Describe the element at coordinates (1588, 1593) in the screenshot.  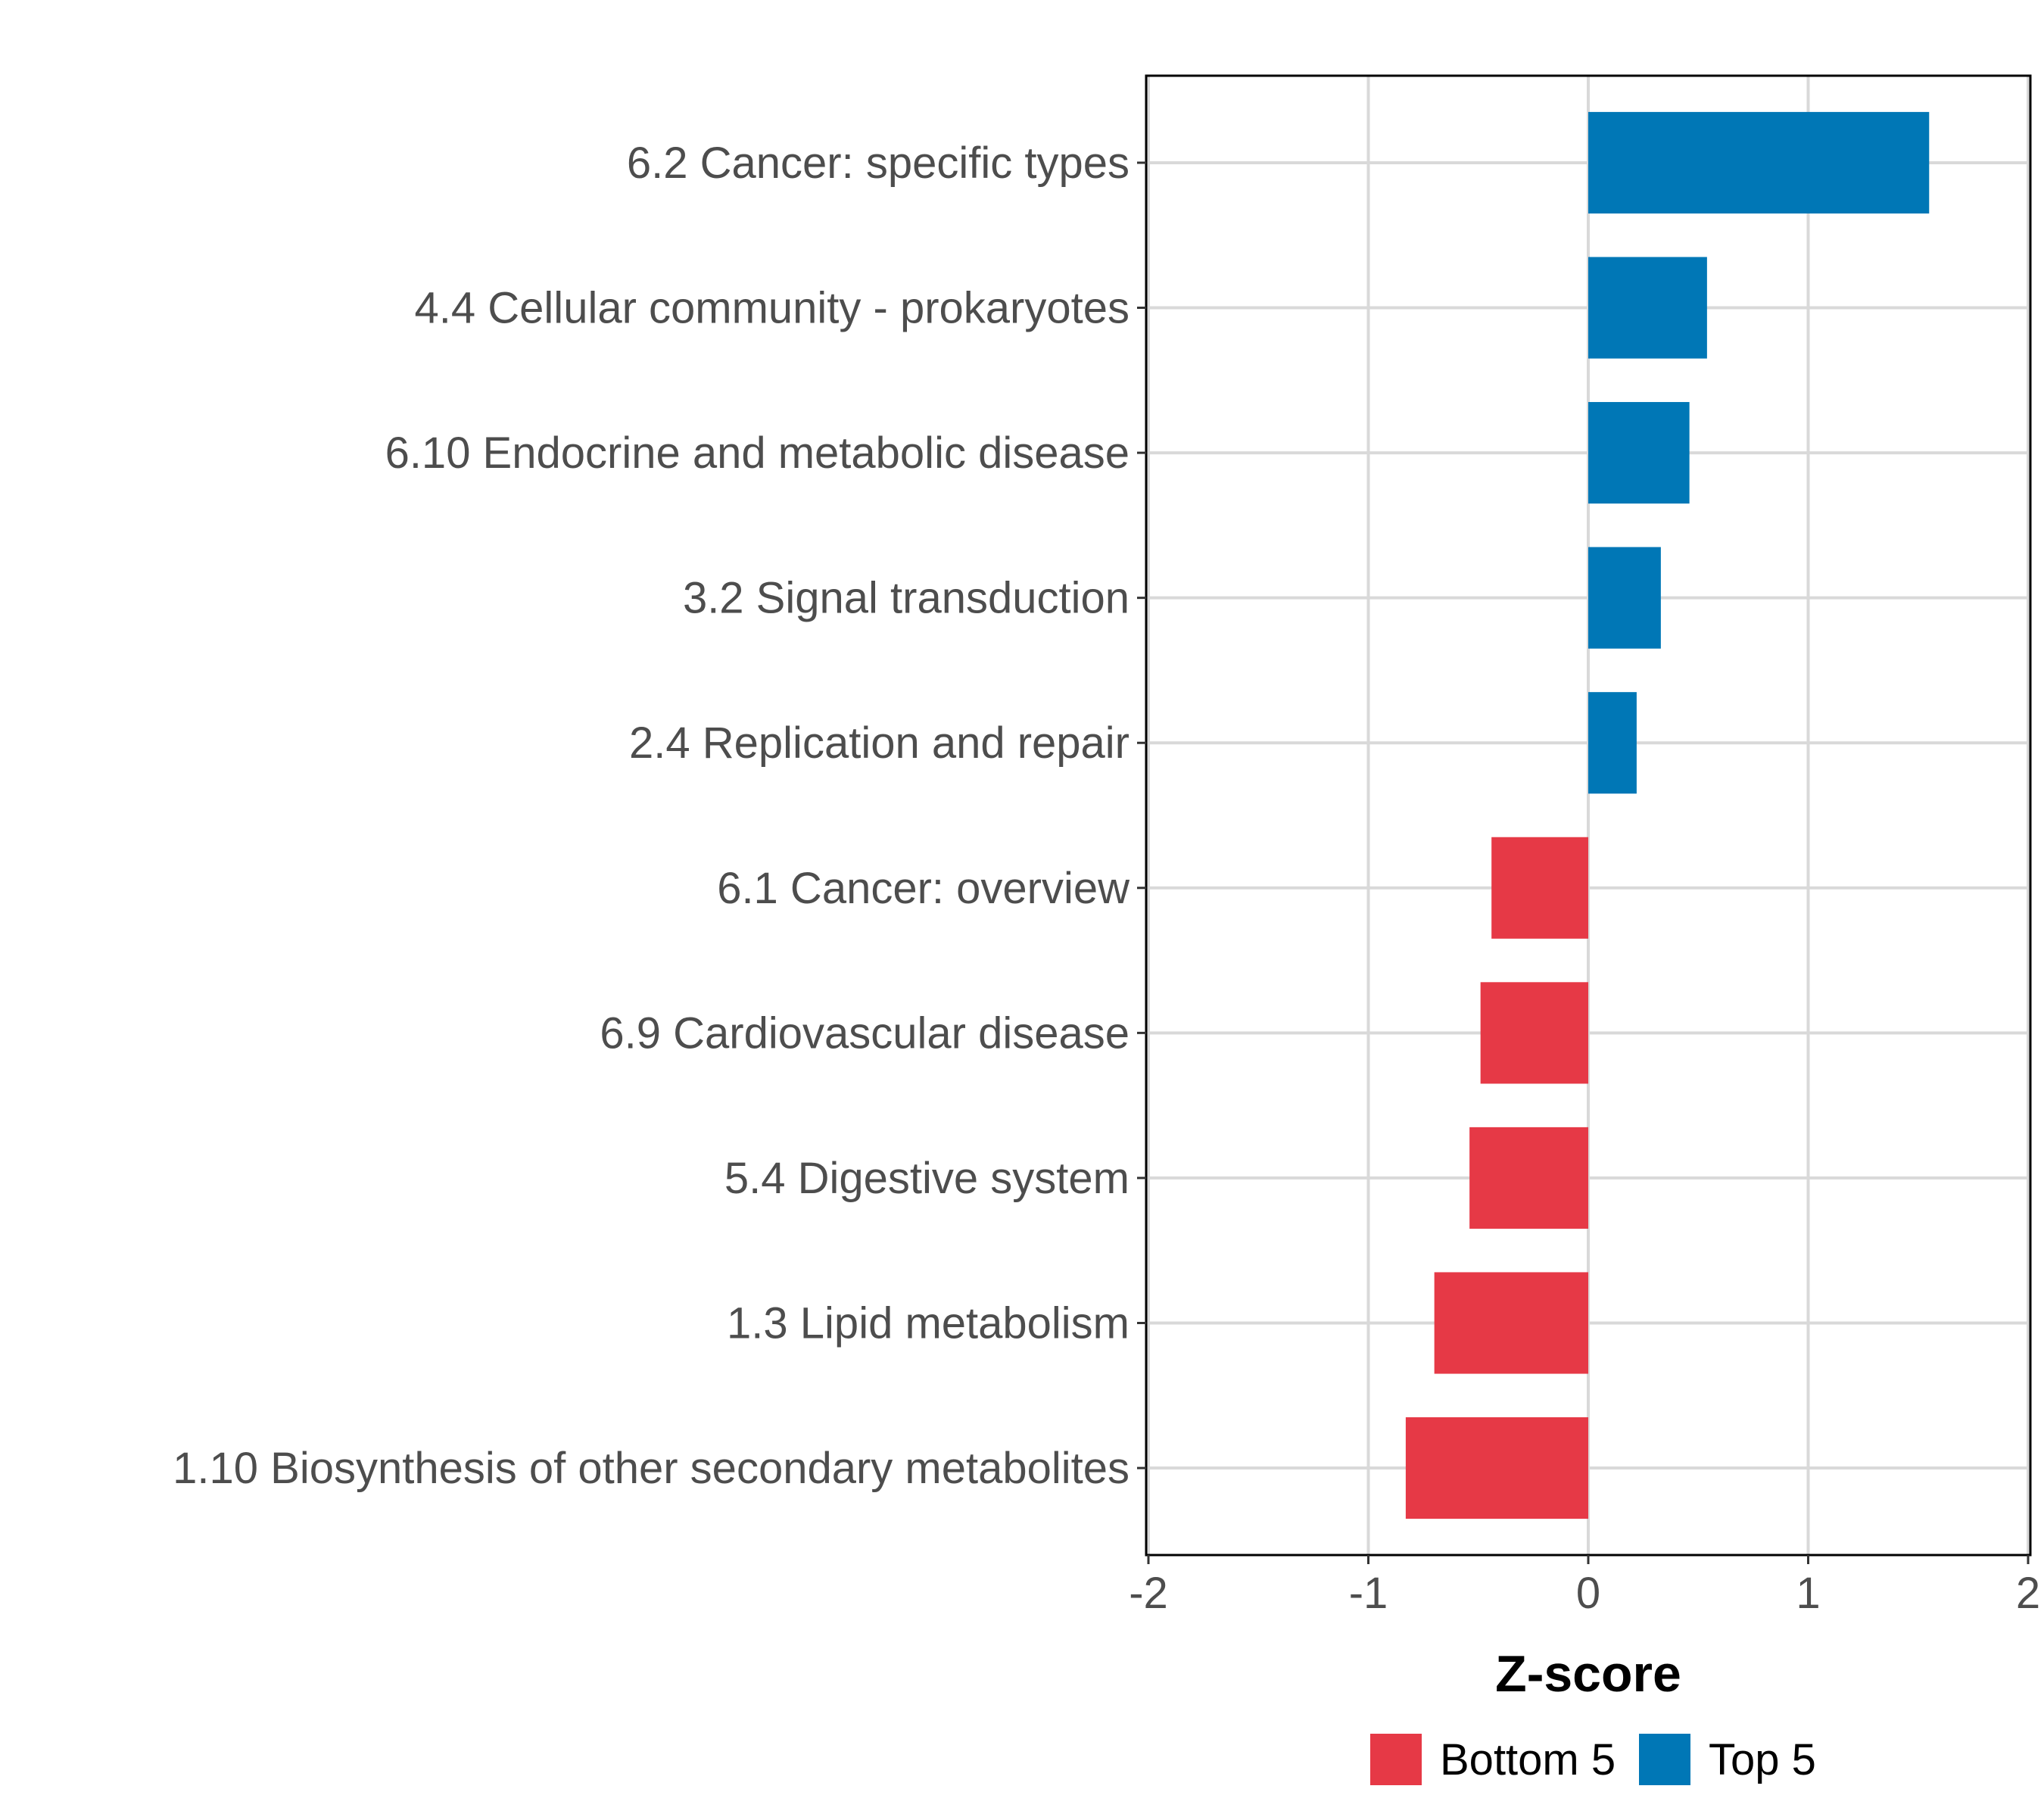
I see `x-tick-label: 0` at that location.